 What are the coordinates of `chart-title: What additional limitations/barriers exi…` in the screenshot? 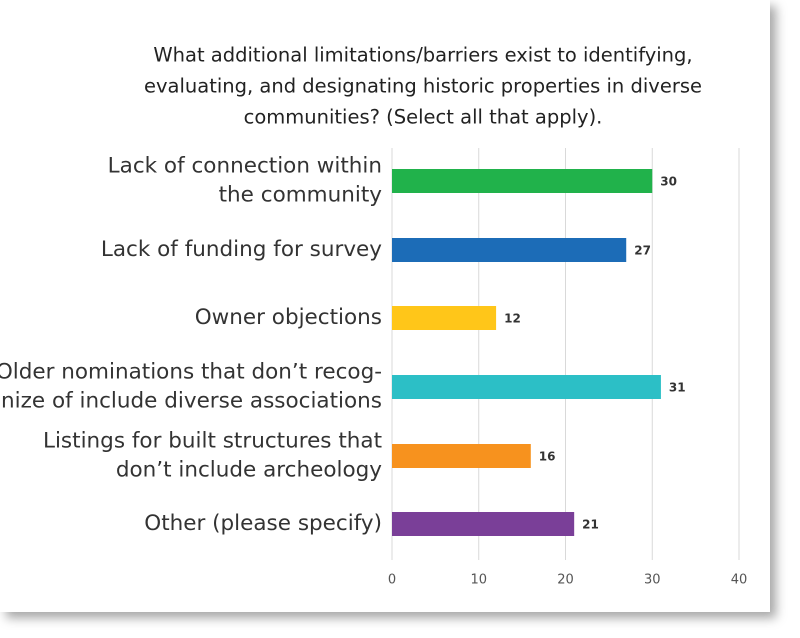 It's located at (422, 55).